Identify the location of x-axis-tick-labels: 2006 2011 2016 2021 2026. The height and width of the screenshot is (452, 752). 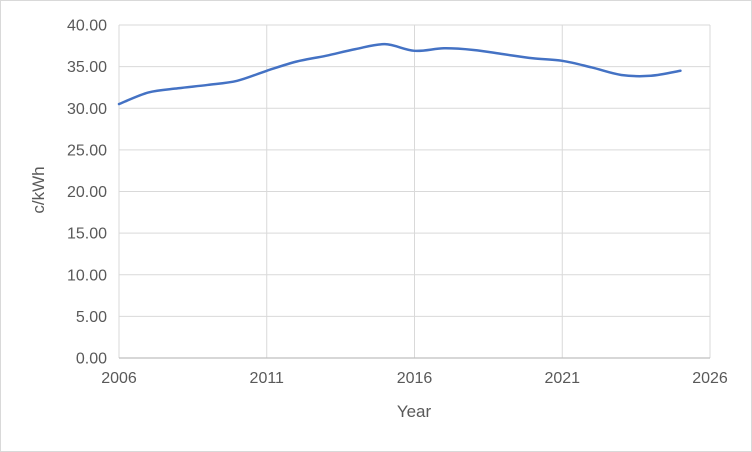
(414, 378).